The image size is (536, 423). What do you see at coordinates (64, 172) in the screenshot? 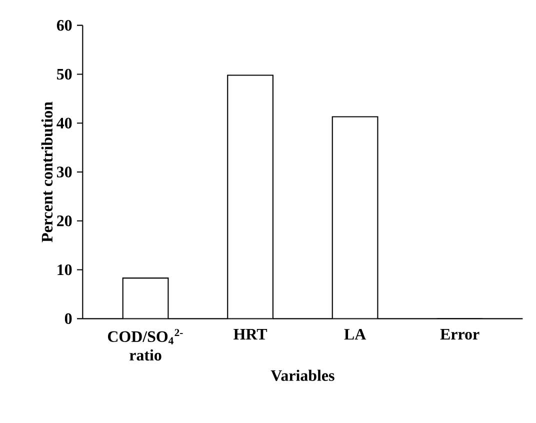
I see `y-tick-label: 30` at bounding box center [64, 172].